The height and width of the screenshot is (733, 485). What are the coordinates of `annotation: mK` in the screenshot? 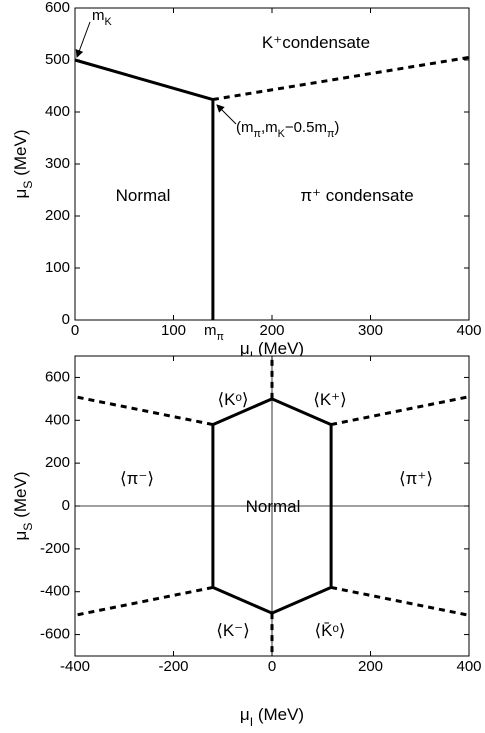 It's located at (102, 17).